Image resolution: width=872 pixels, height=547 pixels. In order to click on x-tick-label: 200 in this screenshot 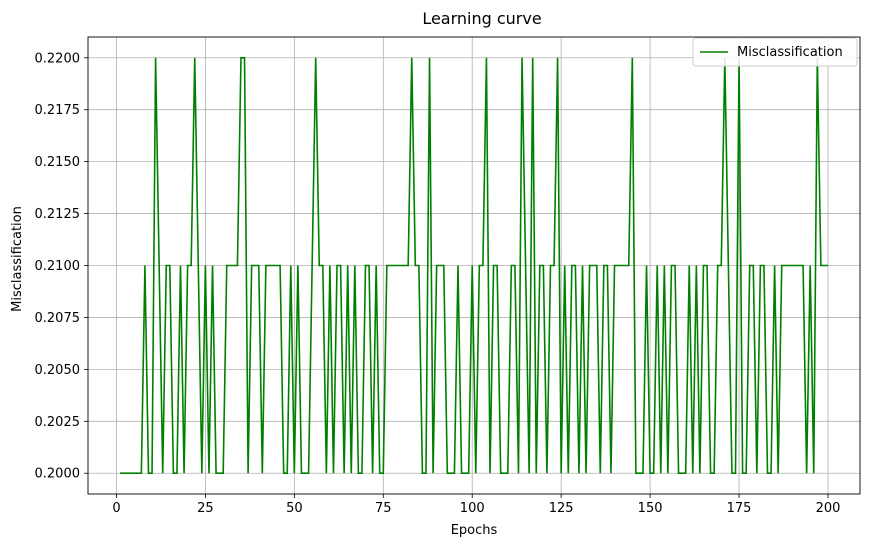, I will do `click(828, 508)`.